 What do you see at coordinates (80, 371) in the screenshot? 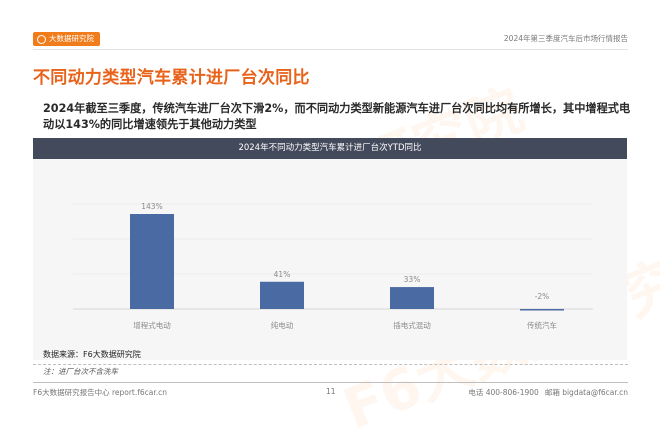
I see `footnote: 注：进厂台次不含洗车` at bounding box center [80, 371].